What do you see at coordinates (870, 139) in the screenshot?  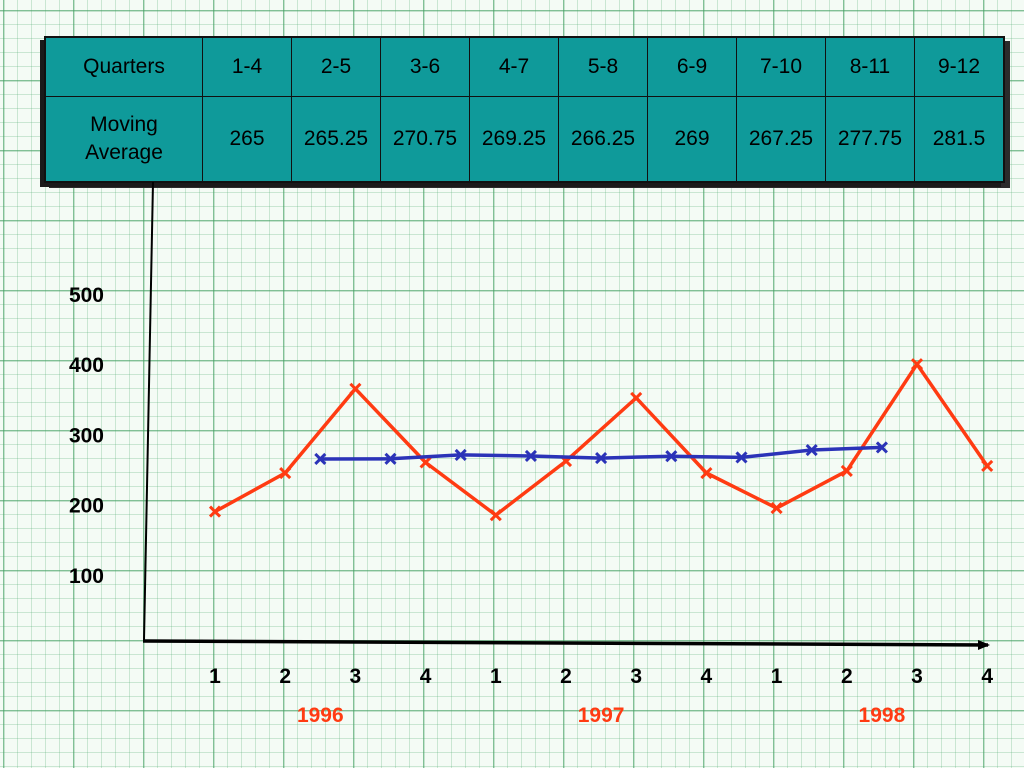 I see `moving-average-cell: 277.75` at bounding box center [870, 139].